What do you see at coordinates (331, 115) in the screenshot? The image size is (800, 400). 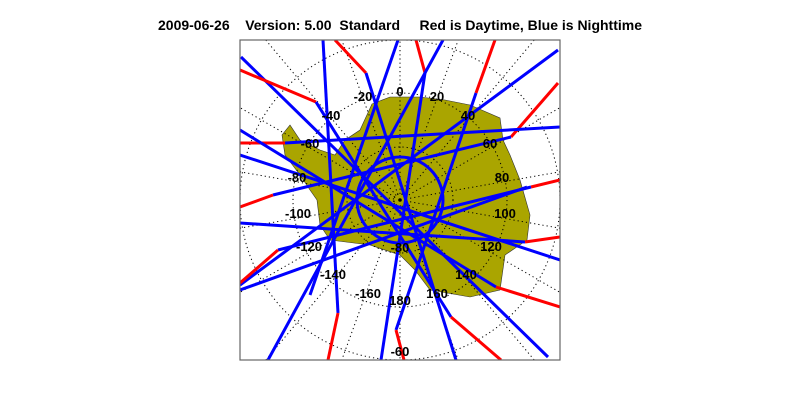 I see `longitude-label: -40` at bounding box center [331, 115].